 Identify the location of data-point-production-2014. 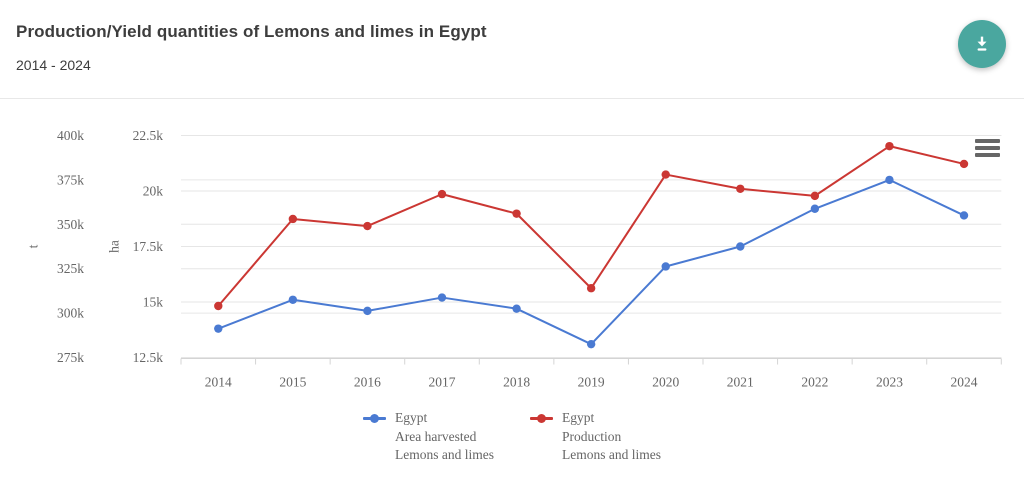
(218, 306).